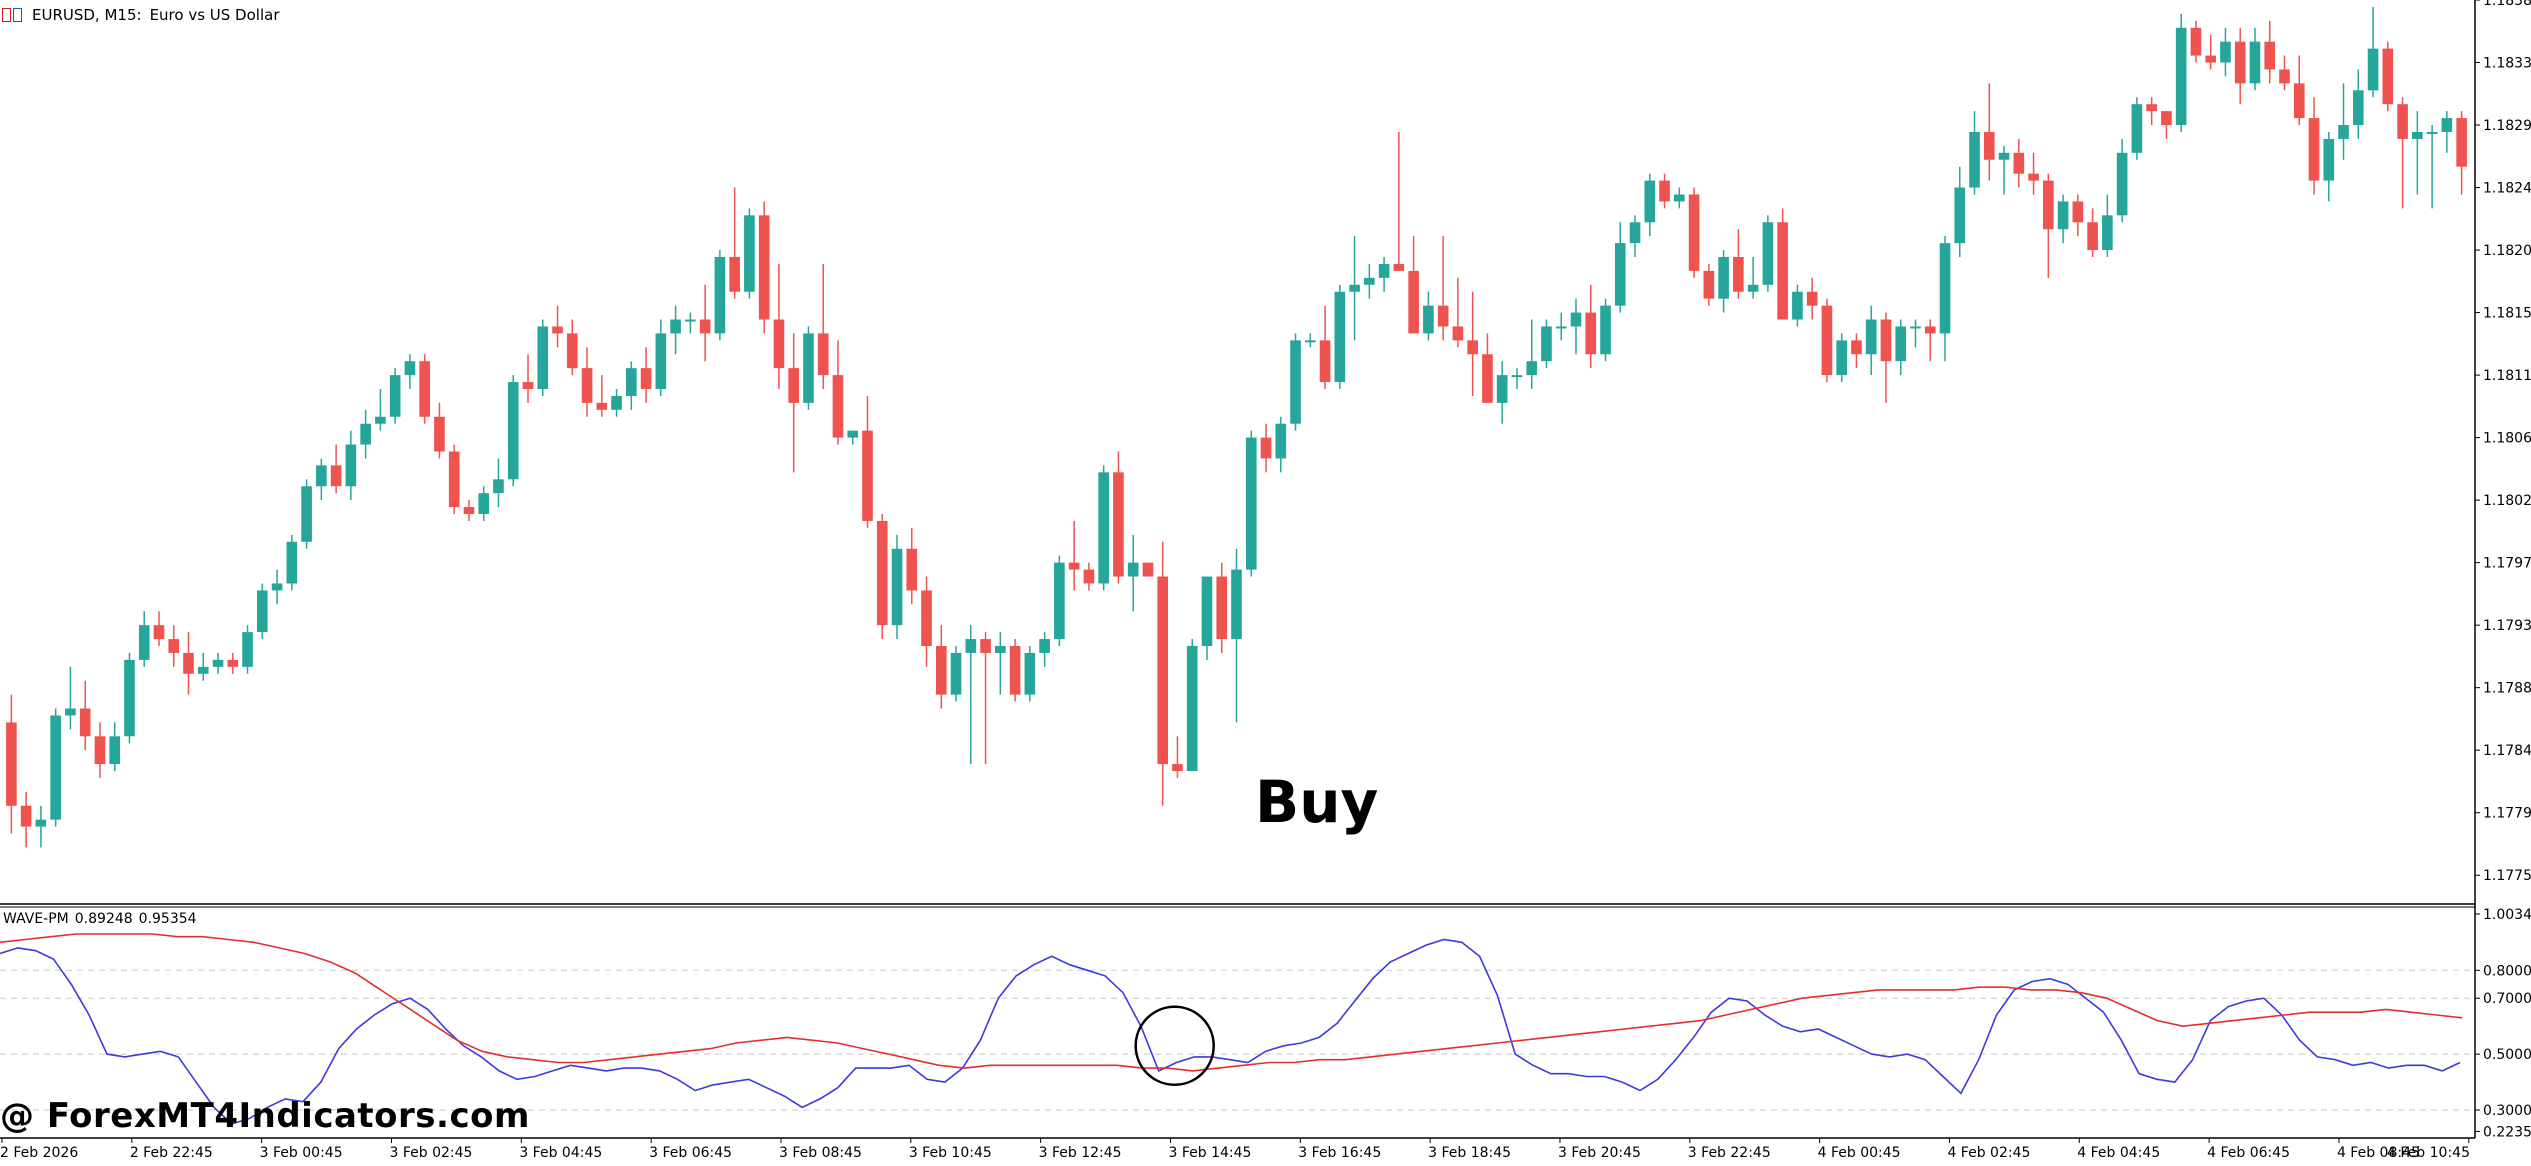 This screenshot has width=2531, height=1166. I want to click on time-tick-label: 3 Feb 02:45, so click(430, 1153).